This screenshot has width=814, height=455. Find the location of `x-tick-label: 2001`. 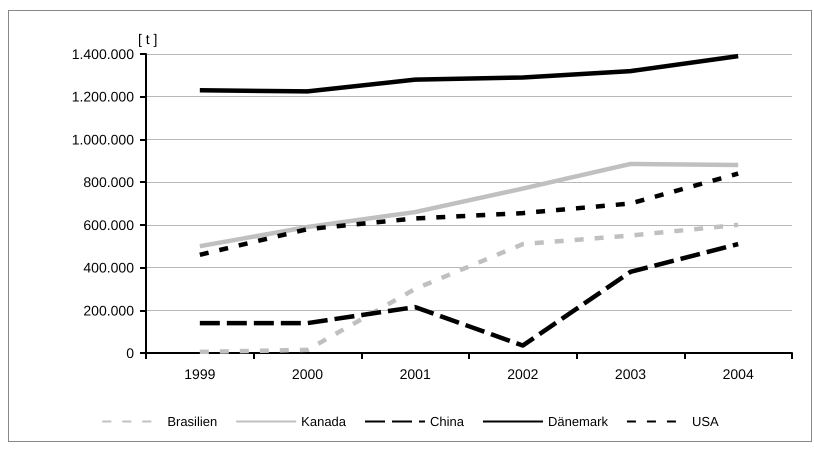

x-tick-label: 2001 is located at coordinates (415, 374).